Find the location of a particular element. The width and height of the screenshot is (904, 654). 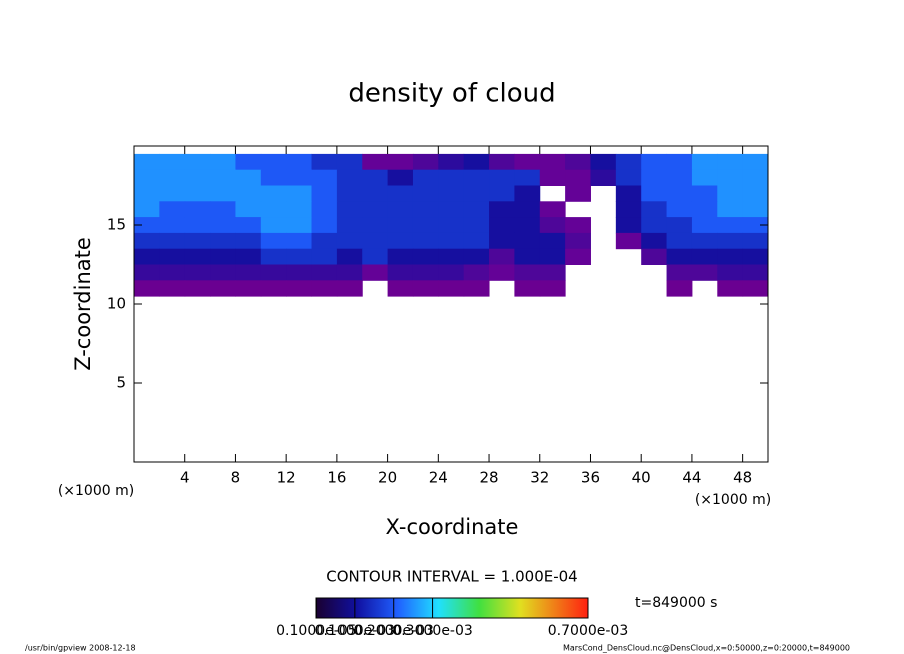

colorbar-tick-label: 0.3000e-03 is located at coordinates (432, 631).